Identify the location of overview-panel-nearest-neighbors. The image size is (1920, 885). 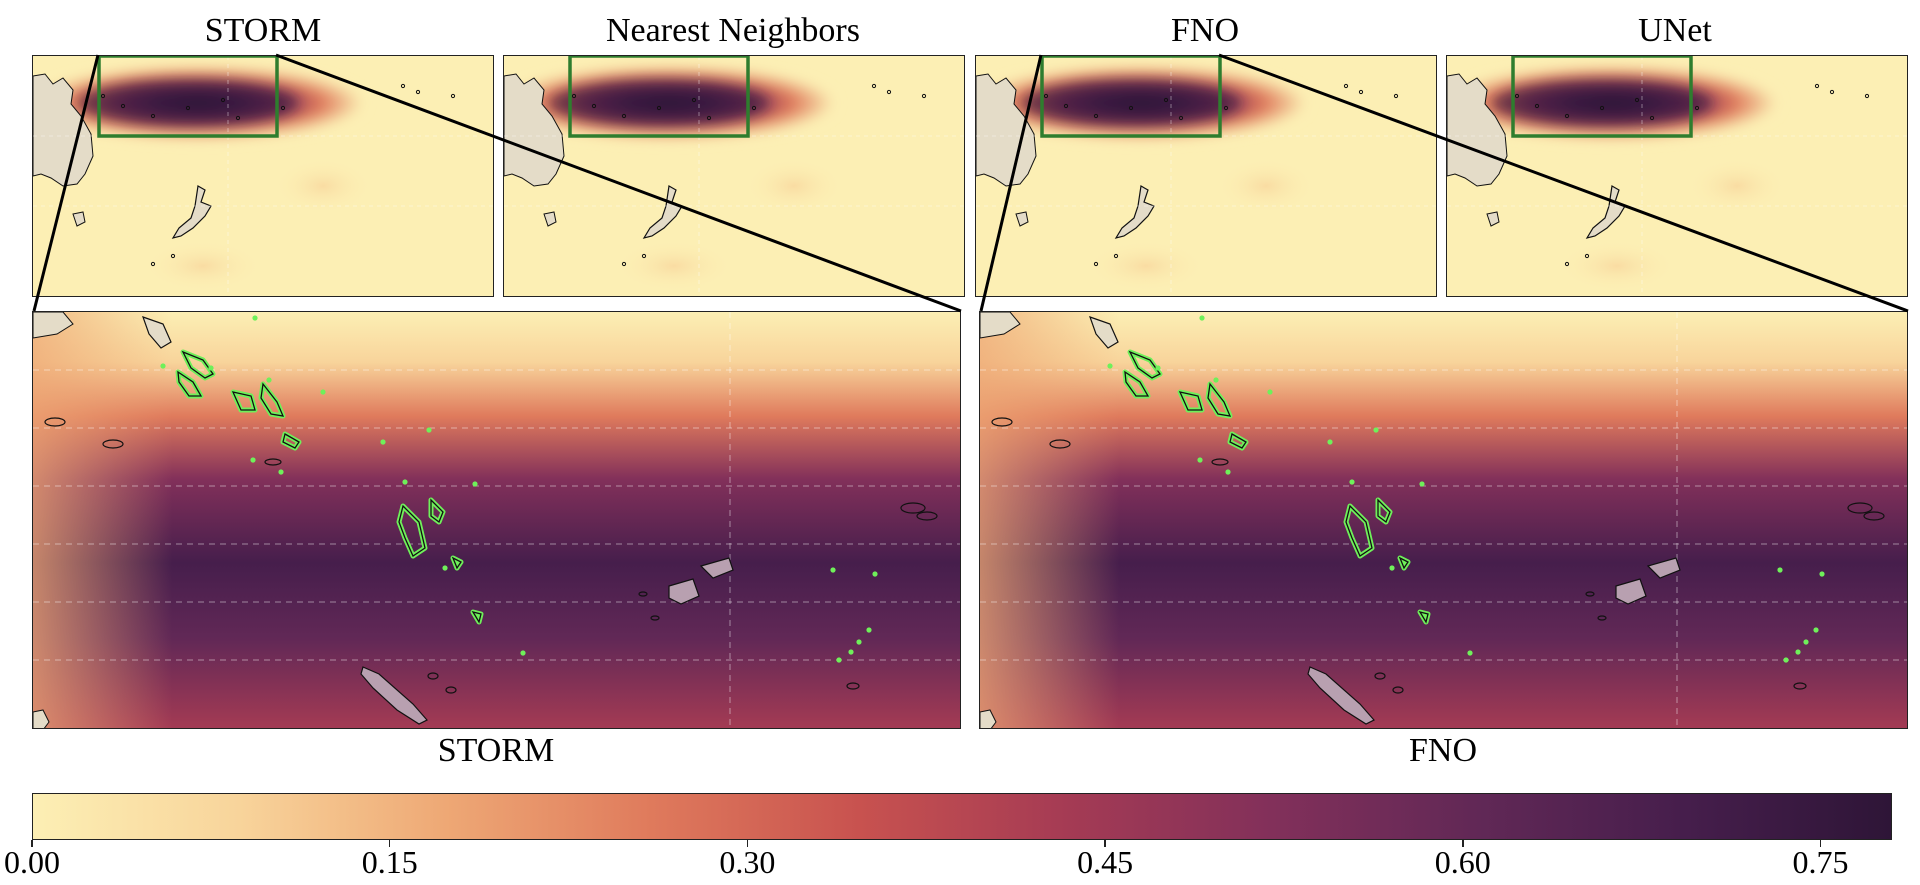
(734, 176).